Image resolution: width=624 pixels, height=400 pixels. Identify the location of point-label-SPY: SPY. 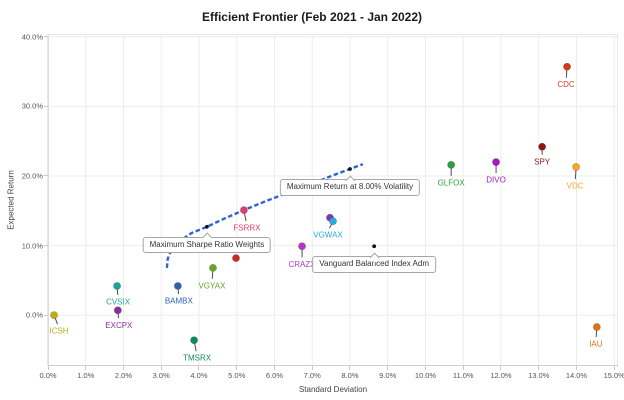
(542, 161).